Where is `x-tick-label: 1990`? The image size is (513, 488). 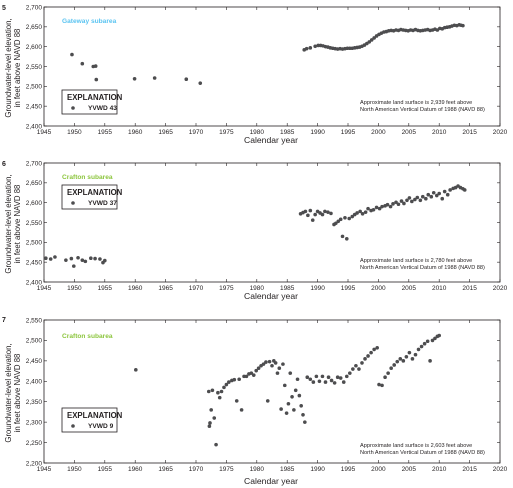 x-tick-label: 1990 is located at coordinates (317, 288).